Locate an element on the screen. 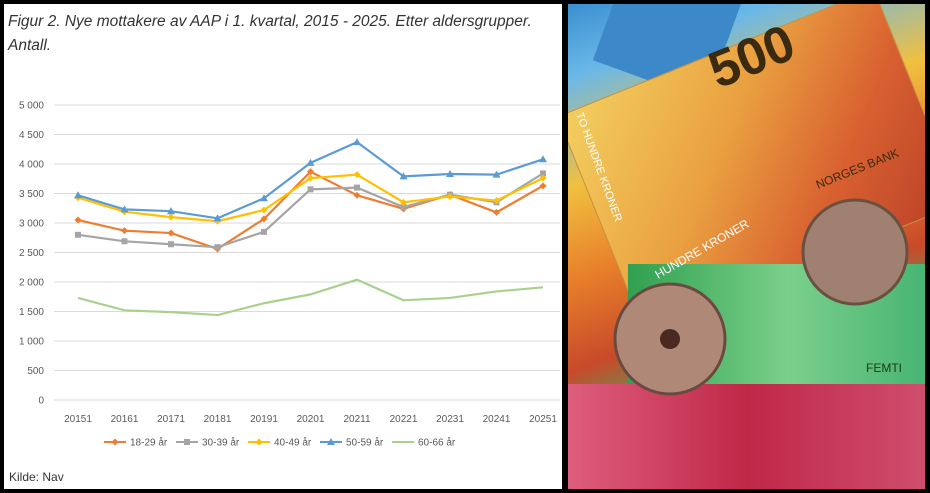  x-tick-label: 20221 is located at coordinates (404, 419).